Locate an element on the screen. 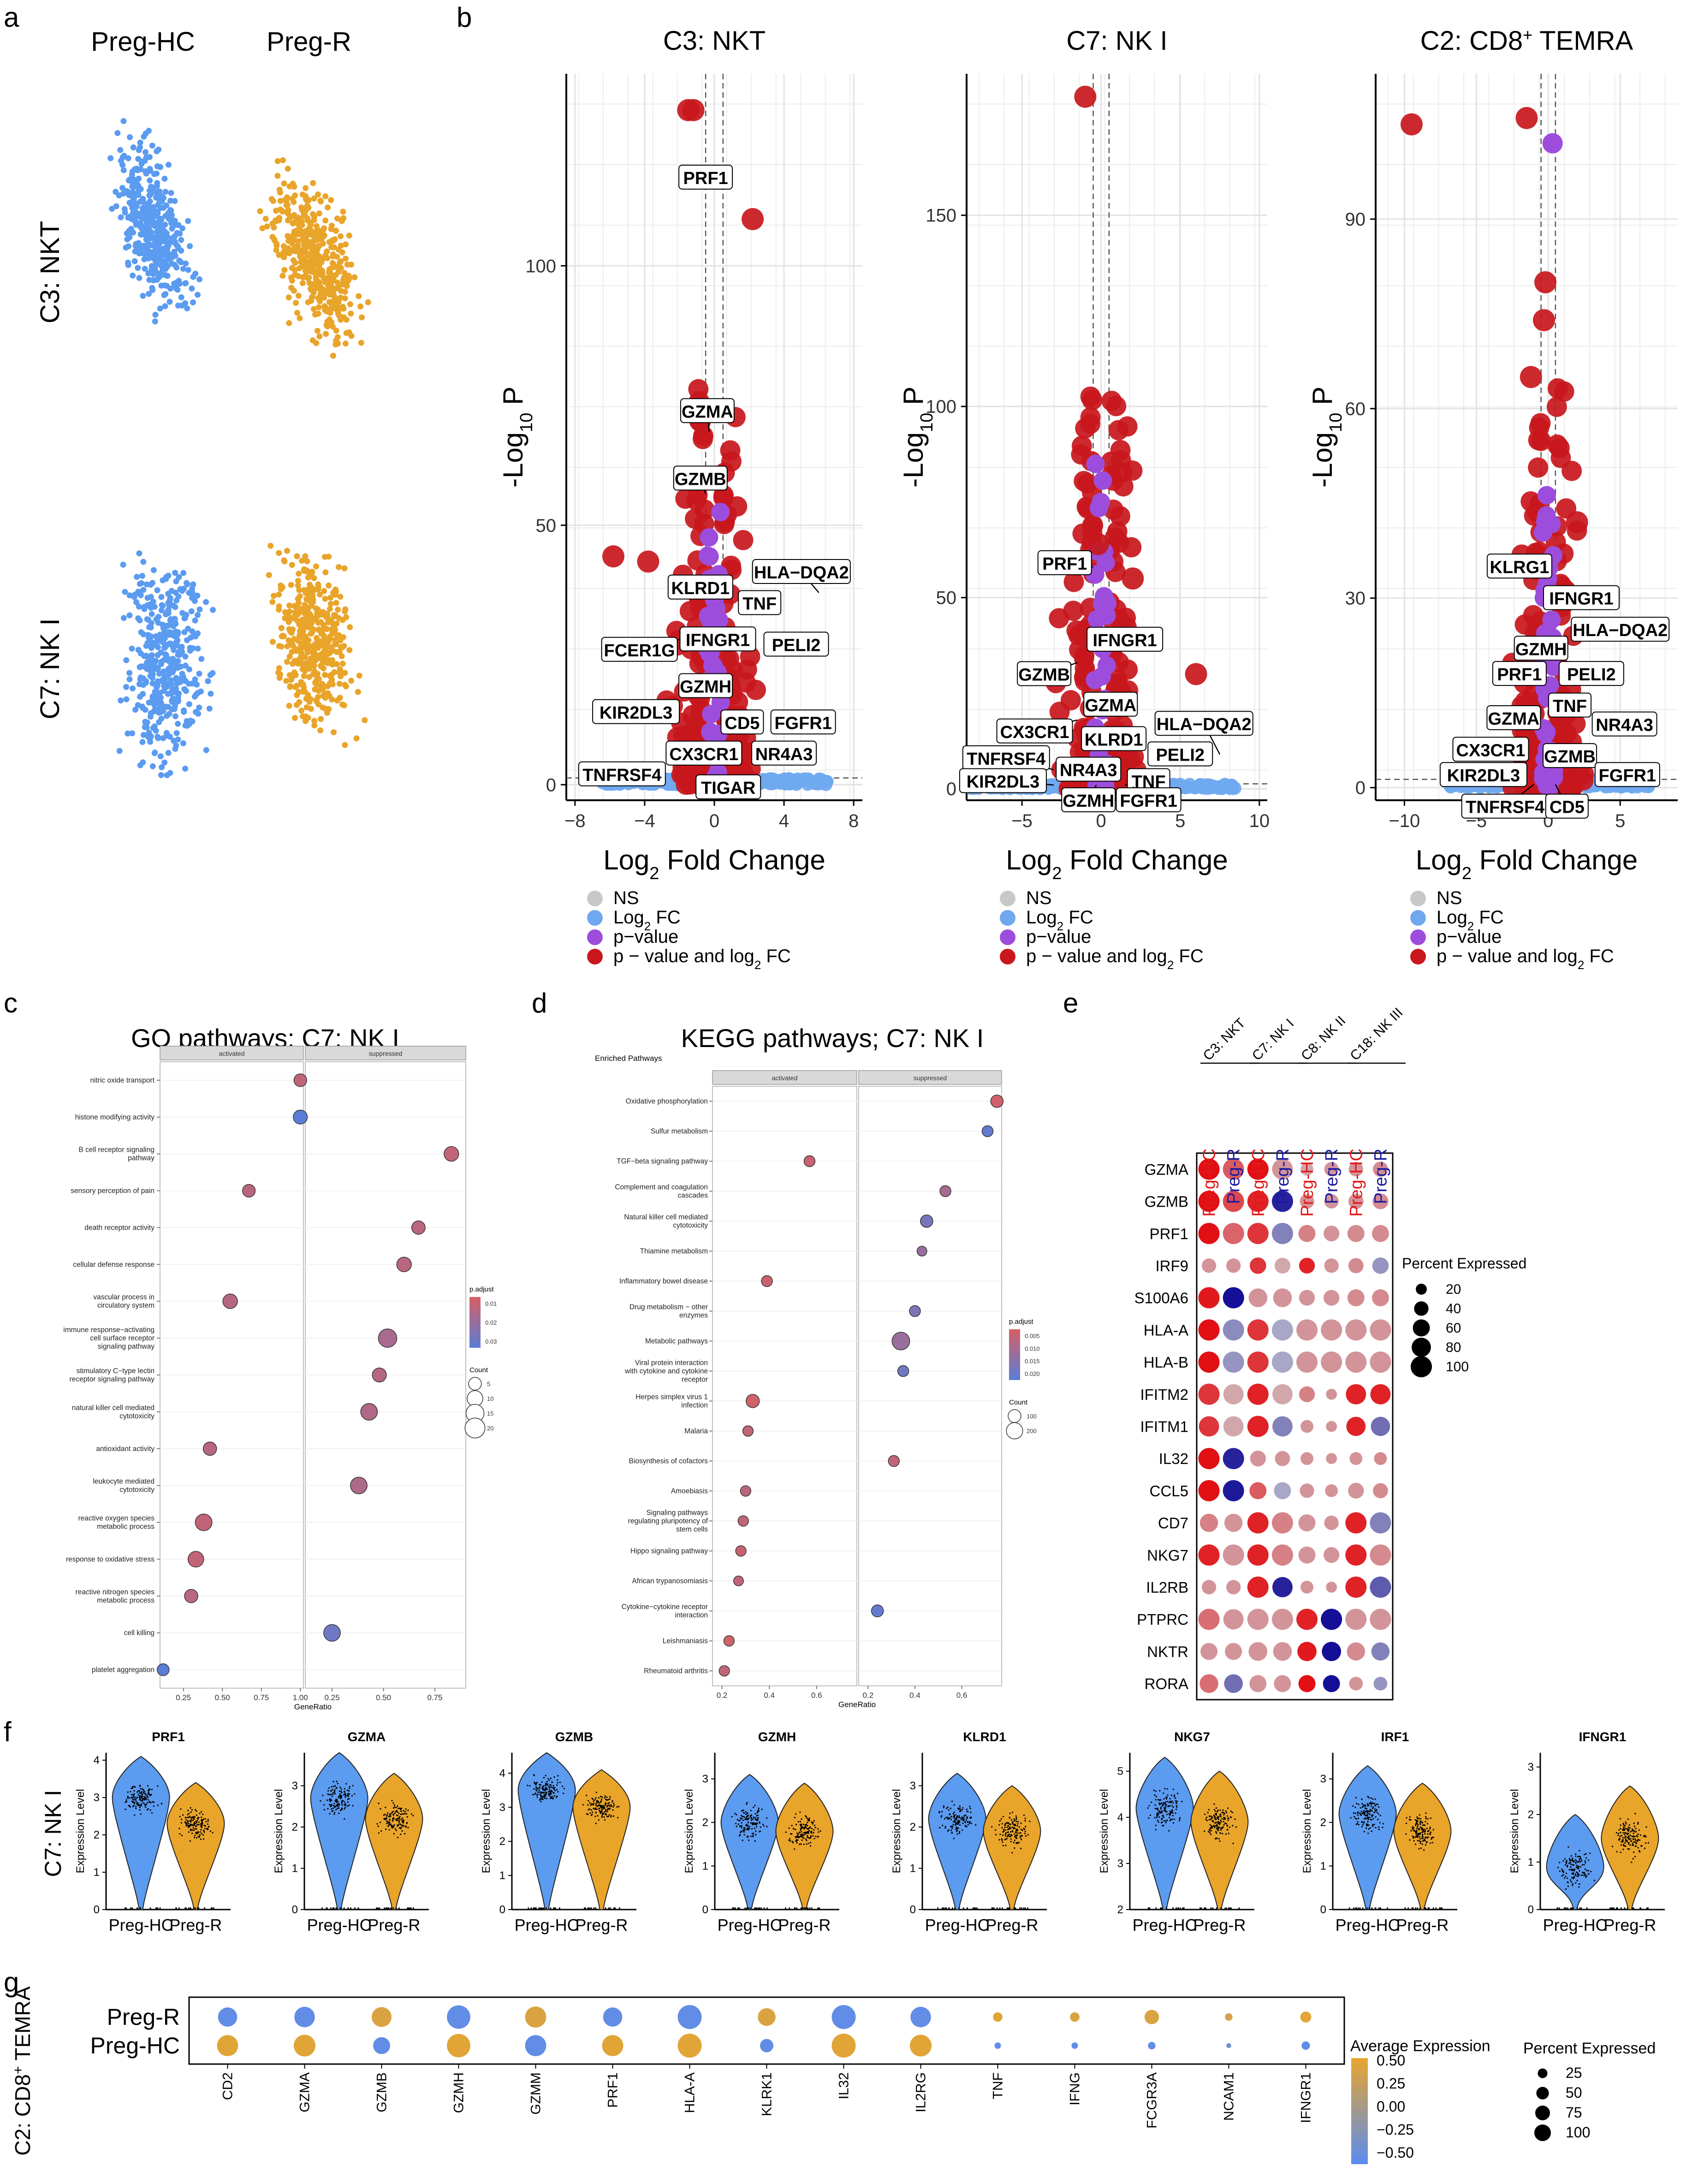 The height and width of the screenshot is (2184, 1698). legend-label: 10 is located at coordinates (490, 1398).